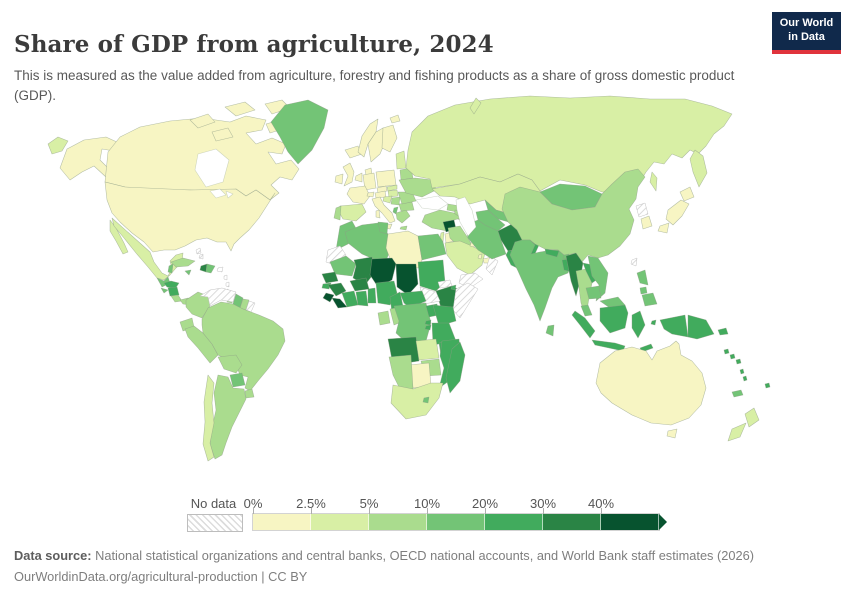 Image resolution: width=850 pixels, height=600 pixels. I want to click on country-rwanda, so click(428, 322).